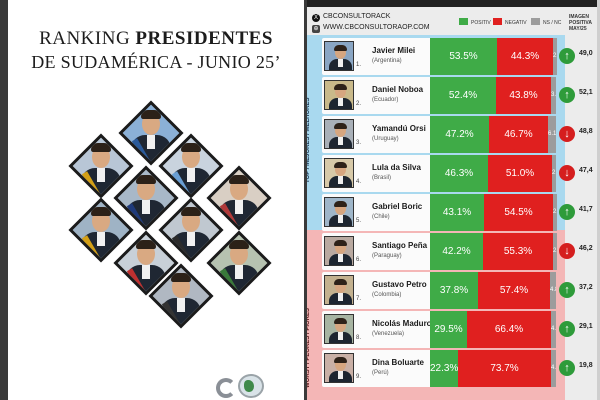 The width and height of the screenshot is (600, 400). What do you see at coordinates (520, 173) in the screenshot?
I see `negative-bar: 51.0%` at bounding box center [520, 173].